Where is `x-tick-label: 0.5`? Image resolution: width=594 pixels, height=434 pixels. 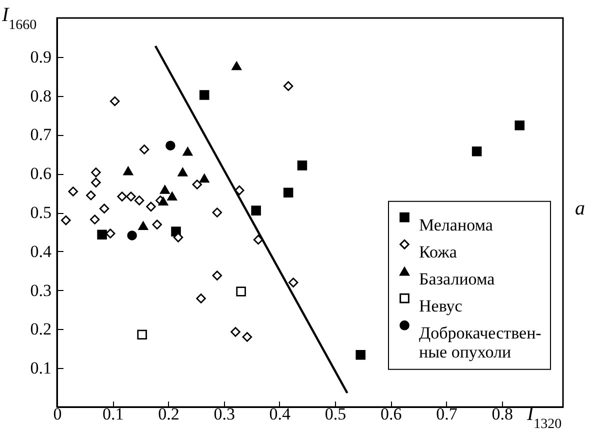
x-tick-label: 0.5 is located at coordinates (335, 414).